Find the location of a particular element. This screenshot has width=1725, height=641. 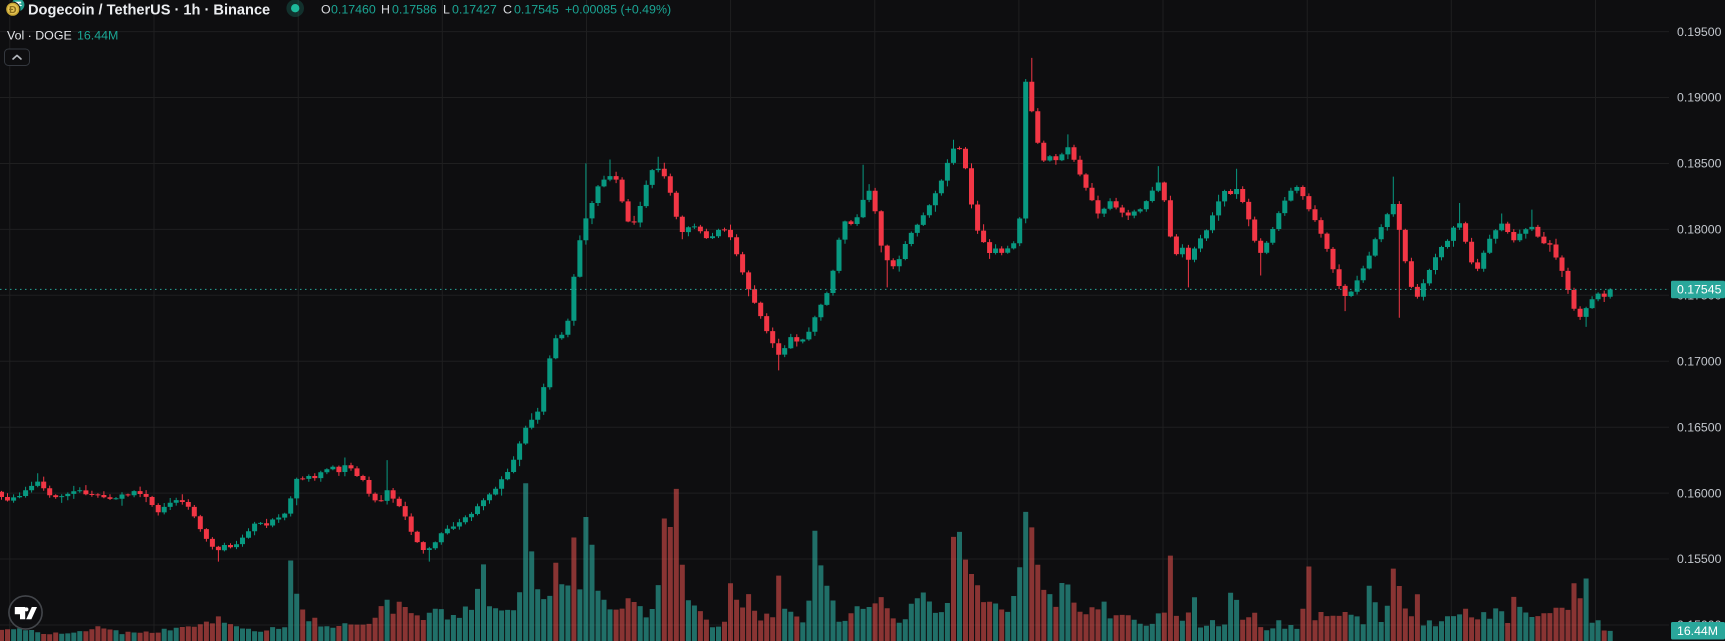

svg-text: 0.18000 is located at coordinates (1699, 230).